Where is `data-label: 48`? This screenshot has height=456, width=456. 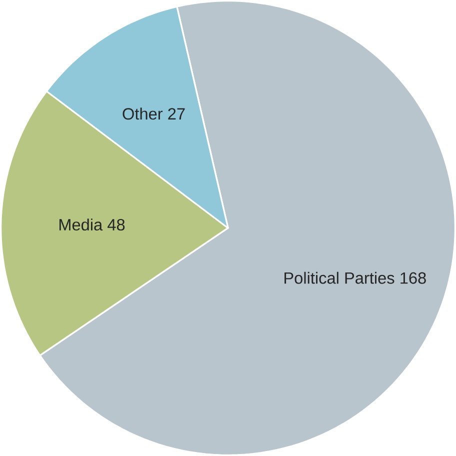 data-label: 48 is located at coordinates (116, 224).